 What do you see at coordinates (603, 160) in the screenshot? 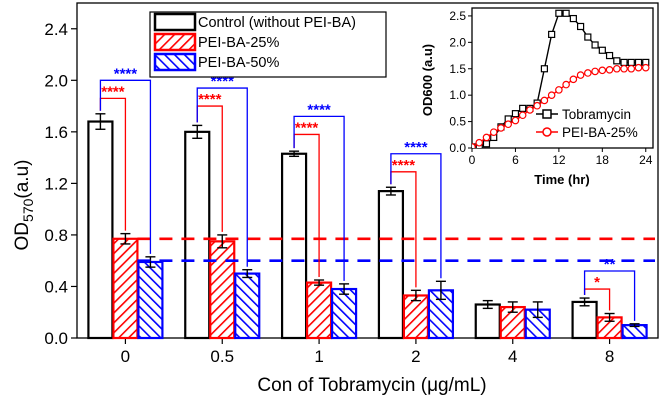
I see `inset-x-tick-label: 18` at bounding box center [603, 160].